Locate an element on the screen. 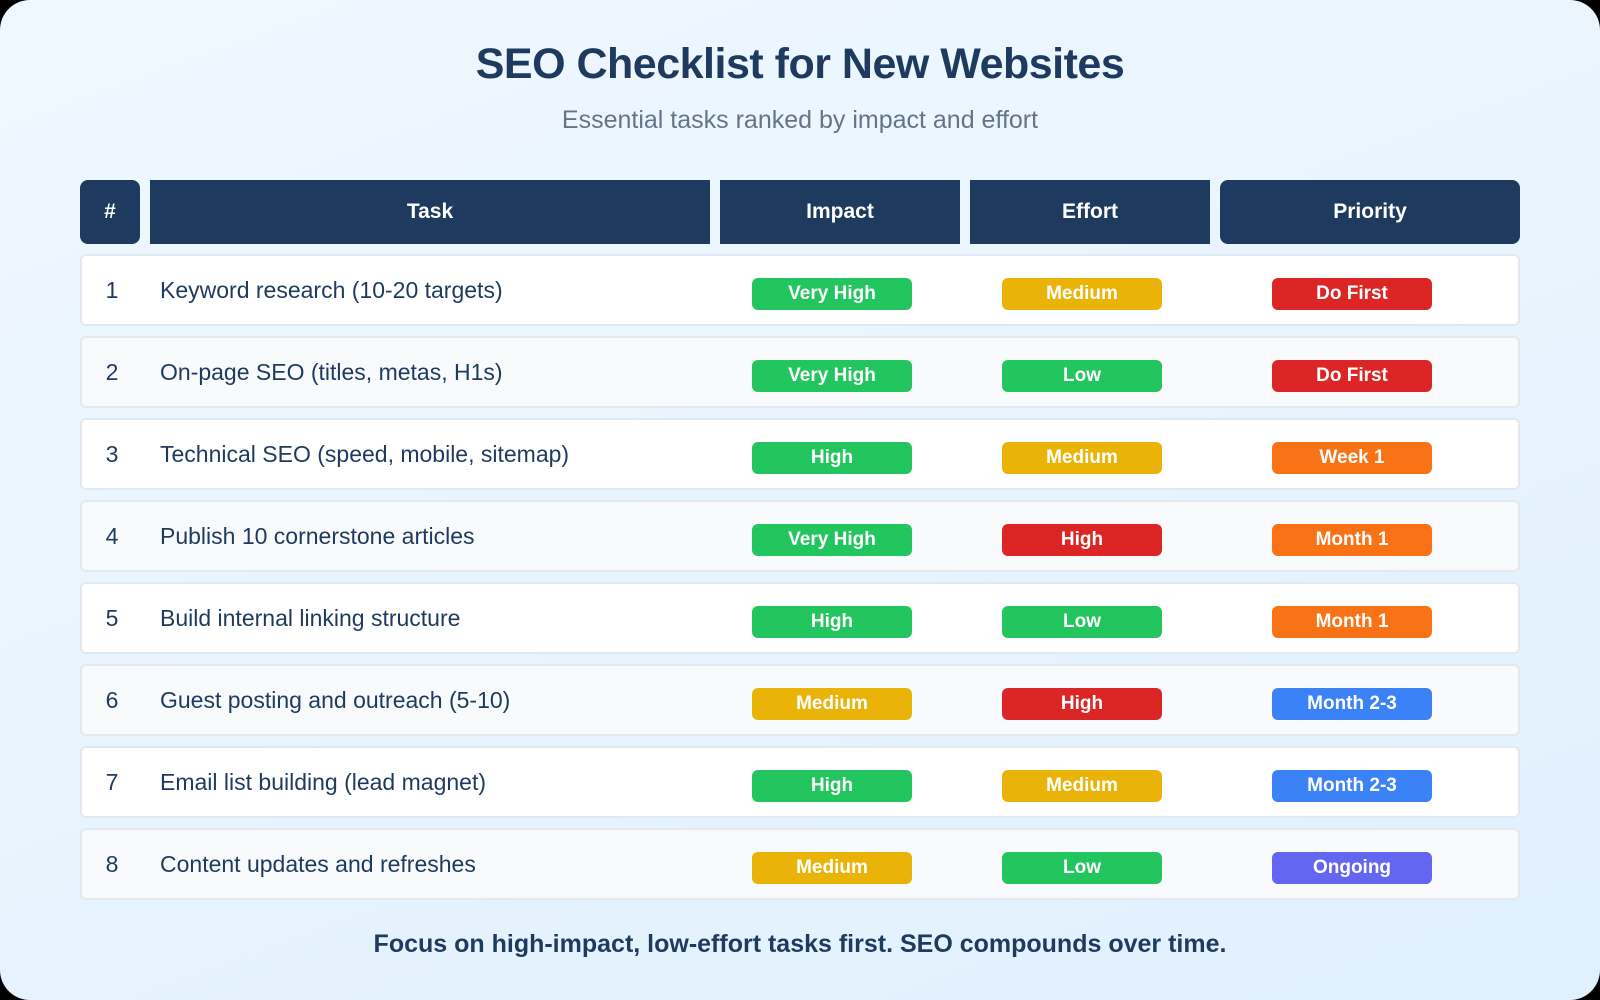 The height and width of the screenshot is (1000, 1600). task-label: Keyword research (10-20 targets) is located at coordinates (331, 289).